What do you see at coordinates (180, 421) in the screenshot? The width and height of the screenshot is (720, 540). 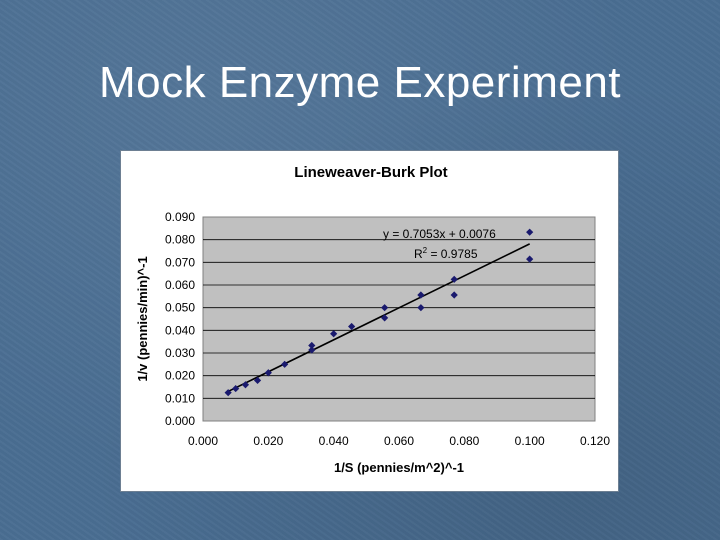 I see `y-tick-label: 0.000` at bounding box center [180, 421].